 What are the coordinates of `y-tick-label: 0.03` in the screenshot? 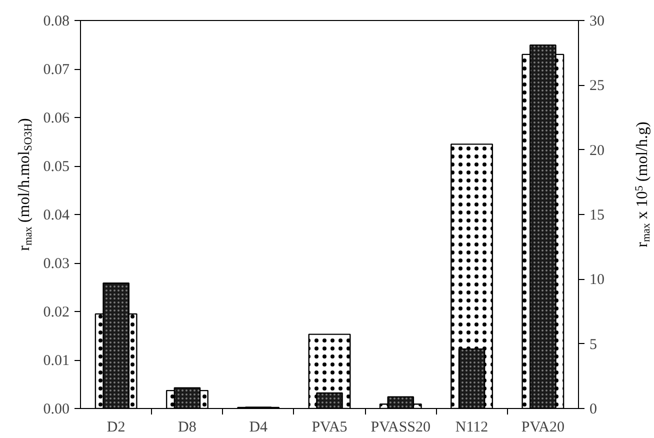 It's located at (56, 264).